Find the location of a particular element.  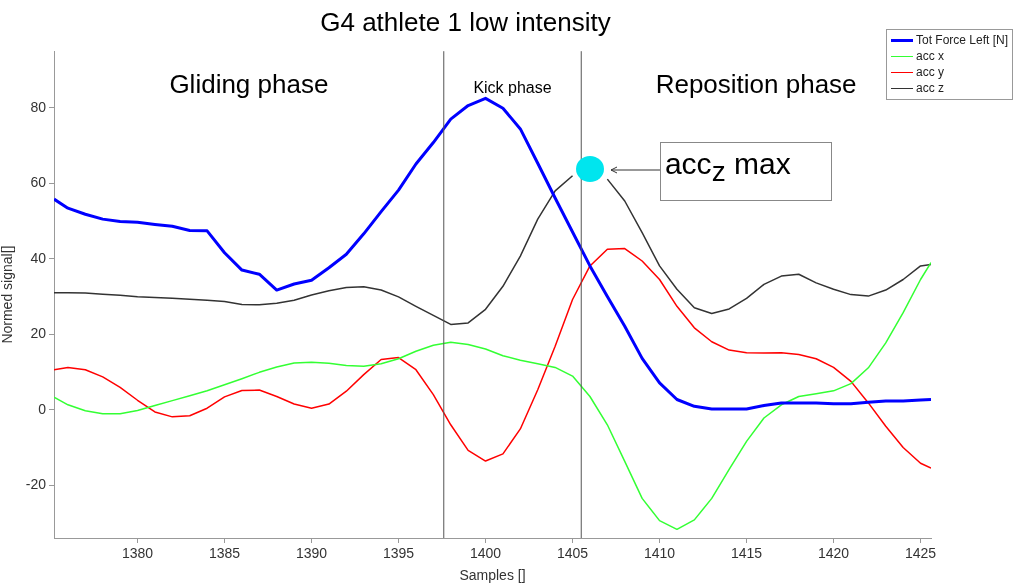

y-tick-label: 20 is located at coordinates (38, 333).